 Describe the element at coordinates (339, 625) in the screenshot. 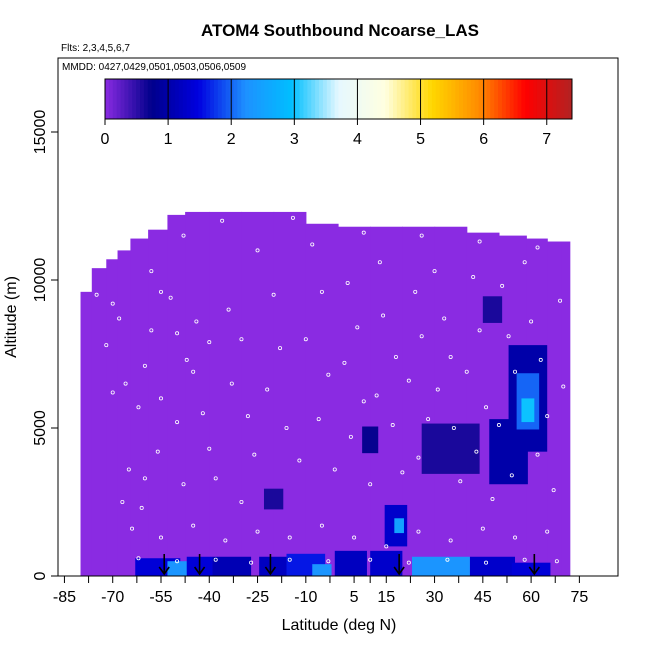

I see `x-axis-label: Latitude (deg N)` at that location.